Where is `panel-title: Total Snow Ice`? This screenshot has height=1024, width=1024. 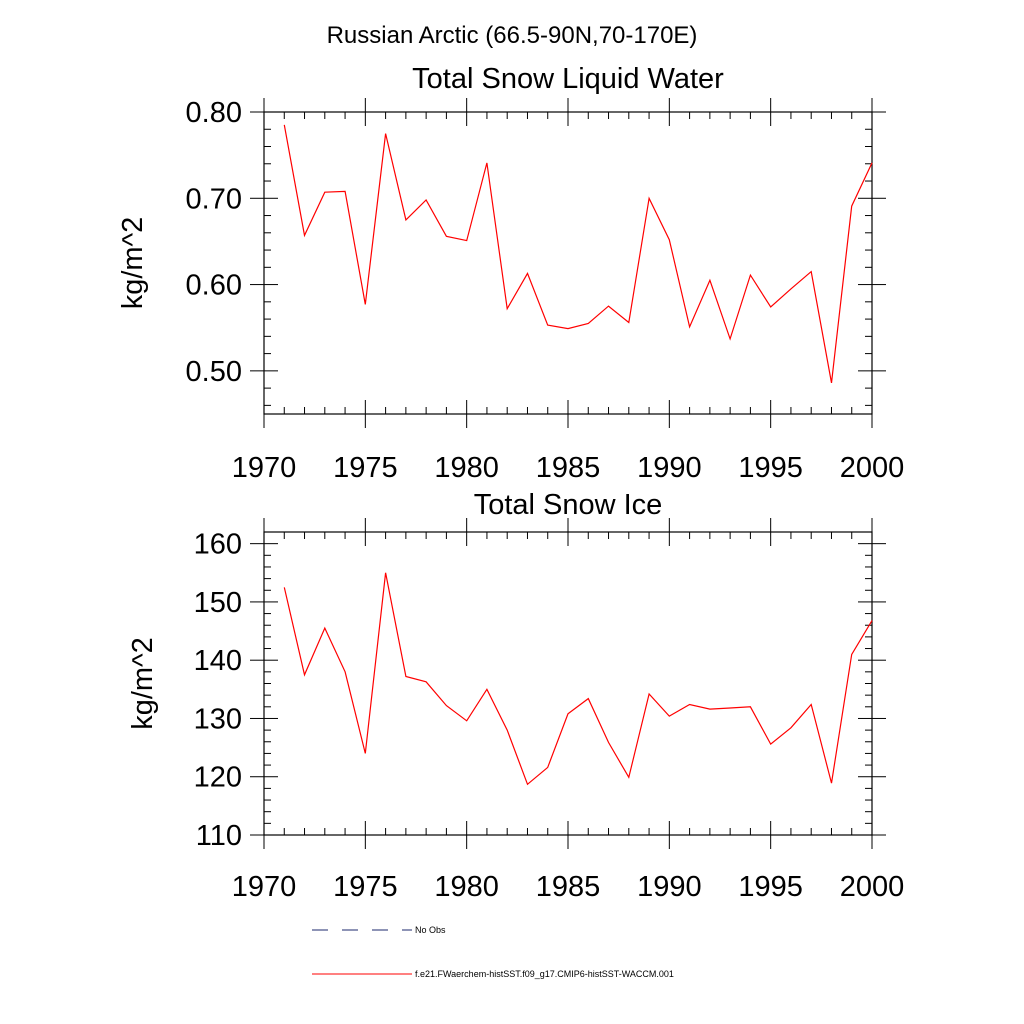
panel-title: Total Snow Ice is located at coordinates (568, 505).